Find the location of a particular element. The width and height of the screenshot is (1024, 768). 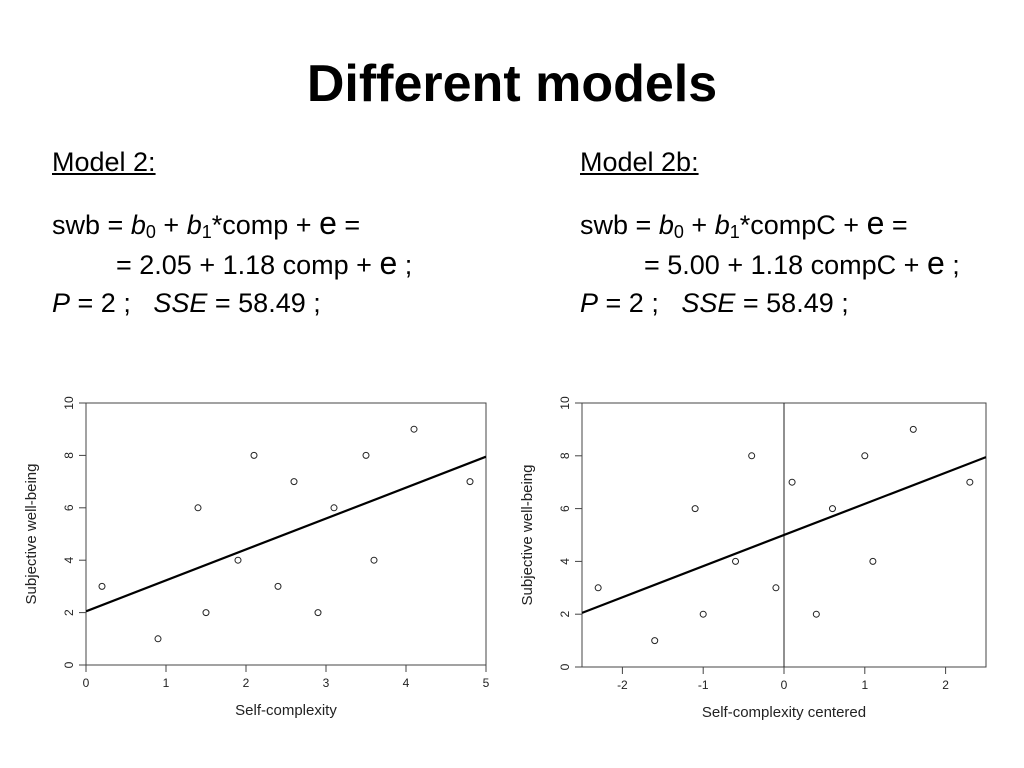

x-tick-label: 3 is located at coordinates (326, 683).